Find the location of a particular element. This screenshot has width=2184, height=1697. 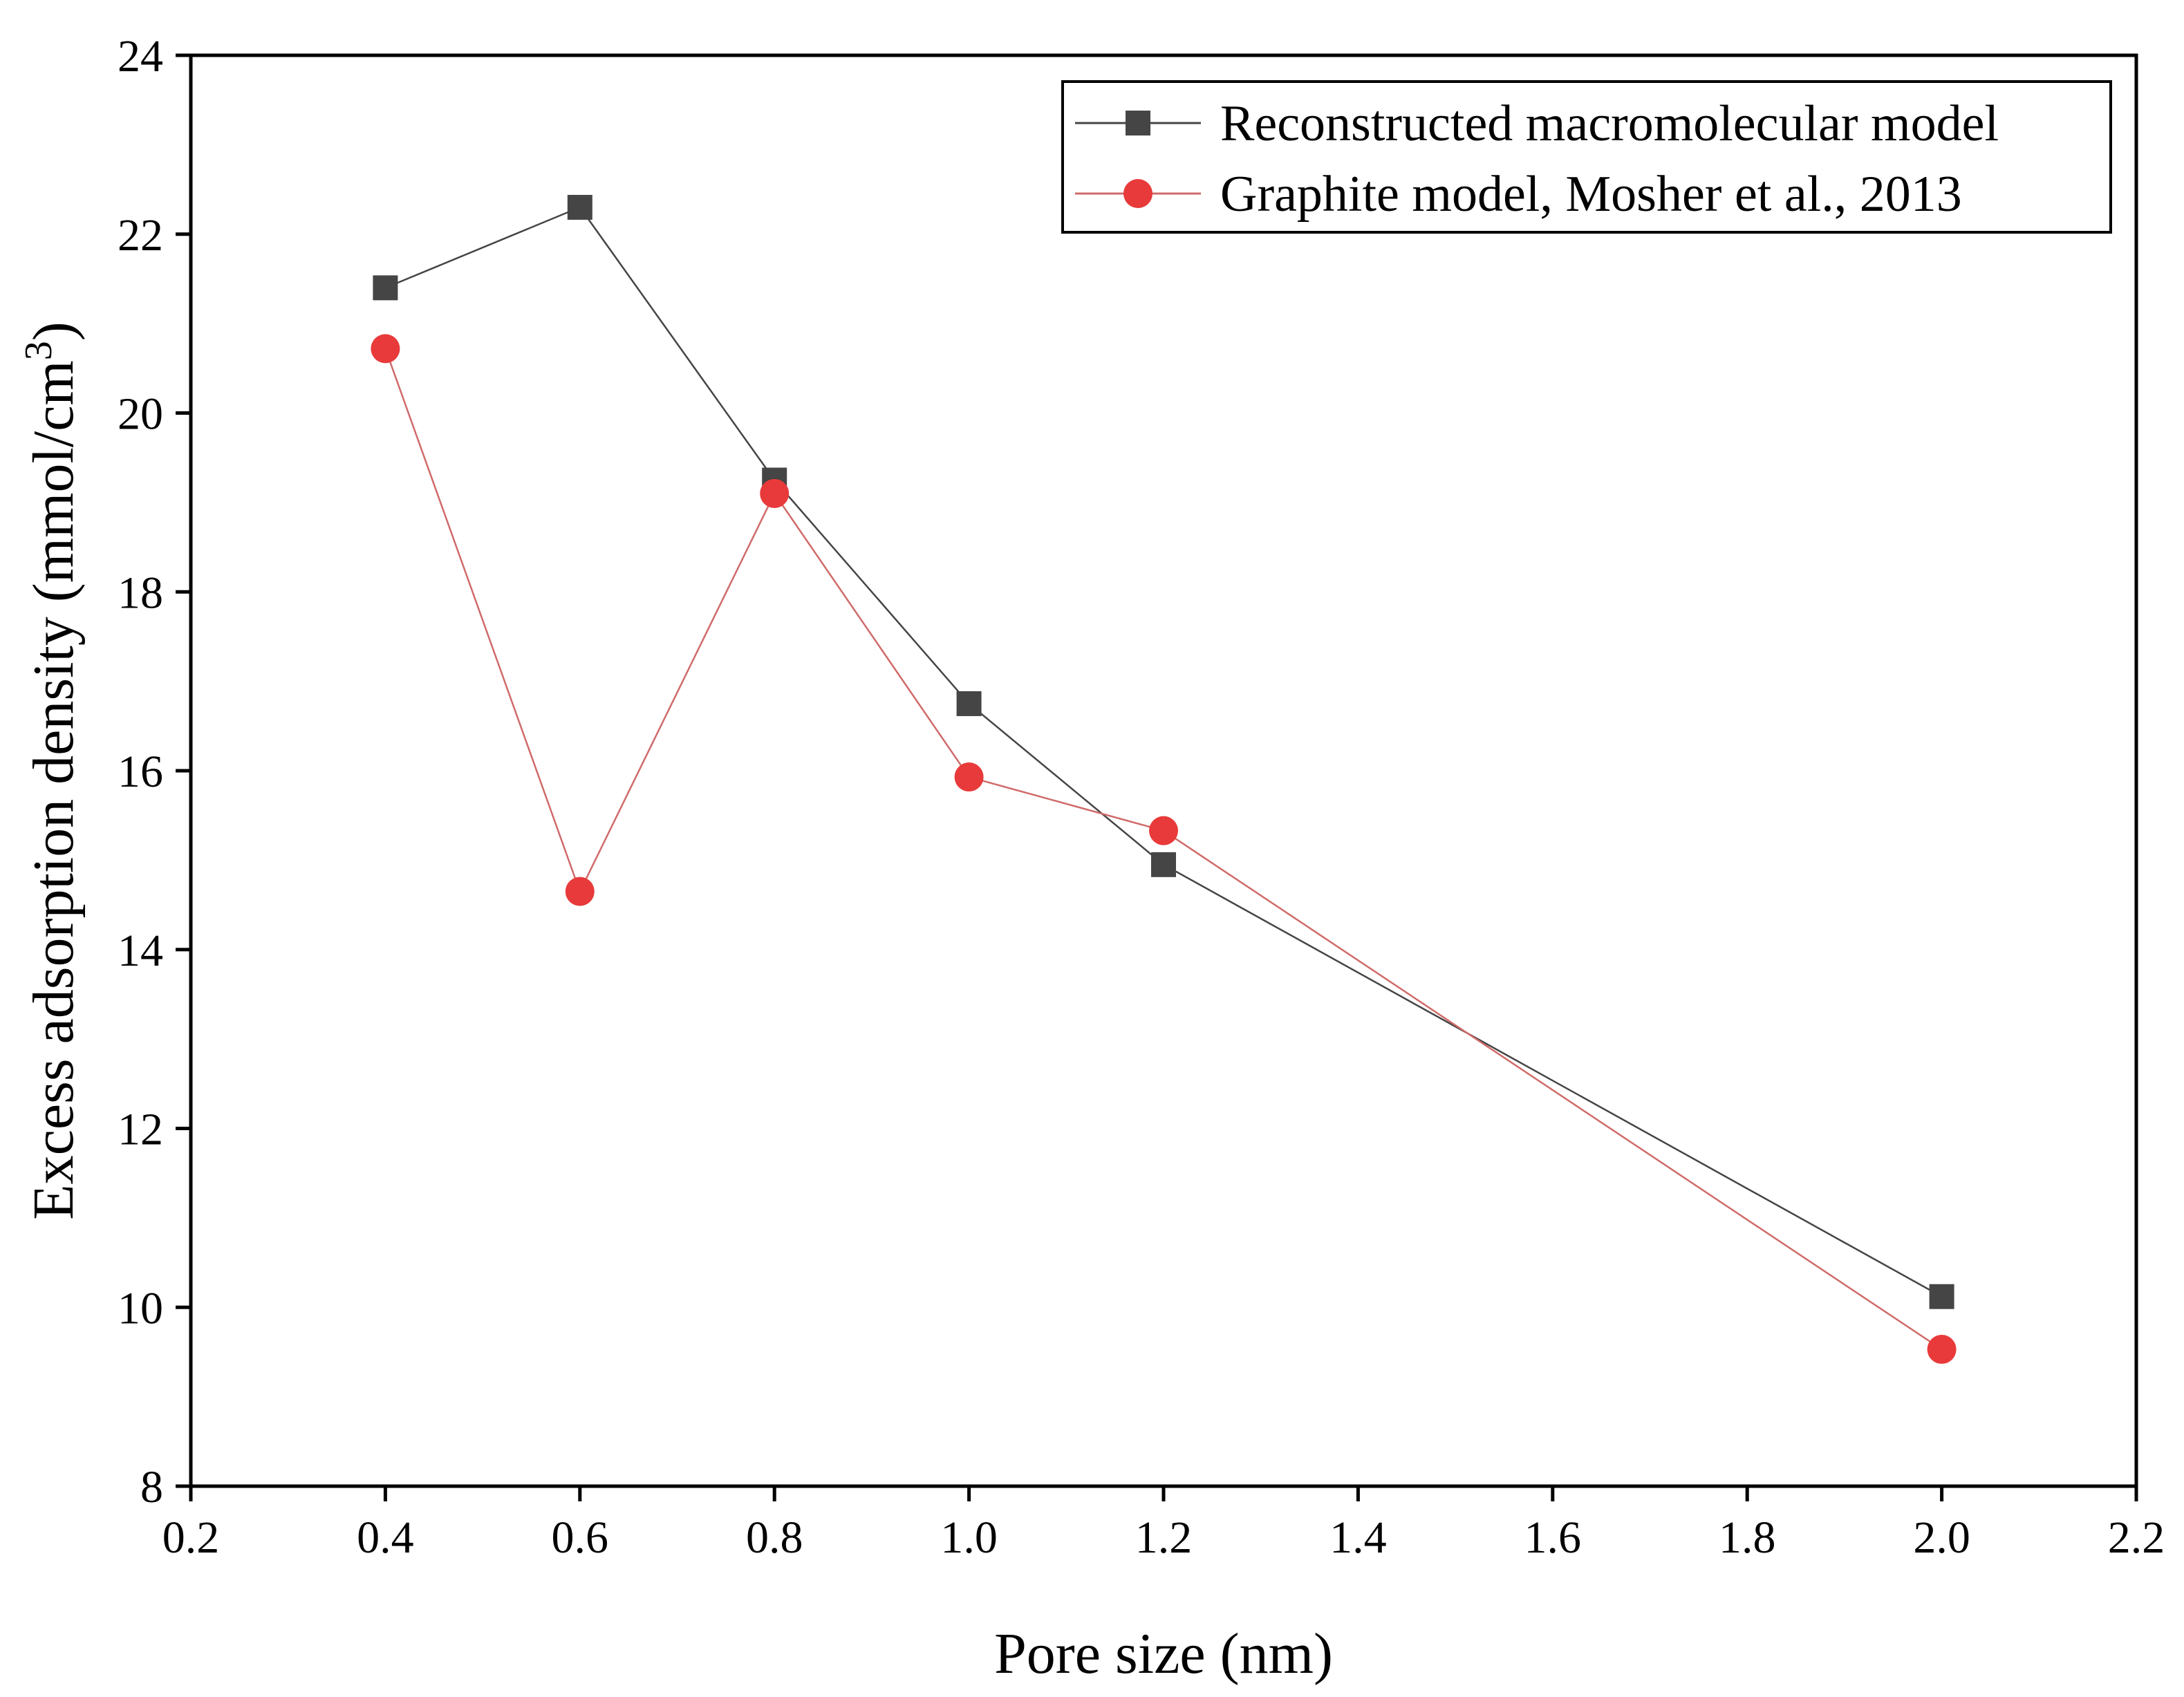

y-tick-label: 20 is located at coordinates (140, 414).